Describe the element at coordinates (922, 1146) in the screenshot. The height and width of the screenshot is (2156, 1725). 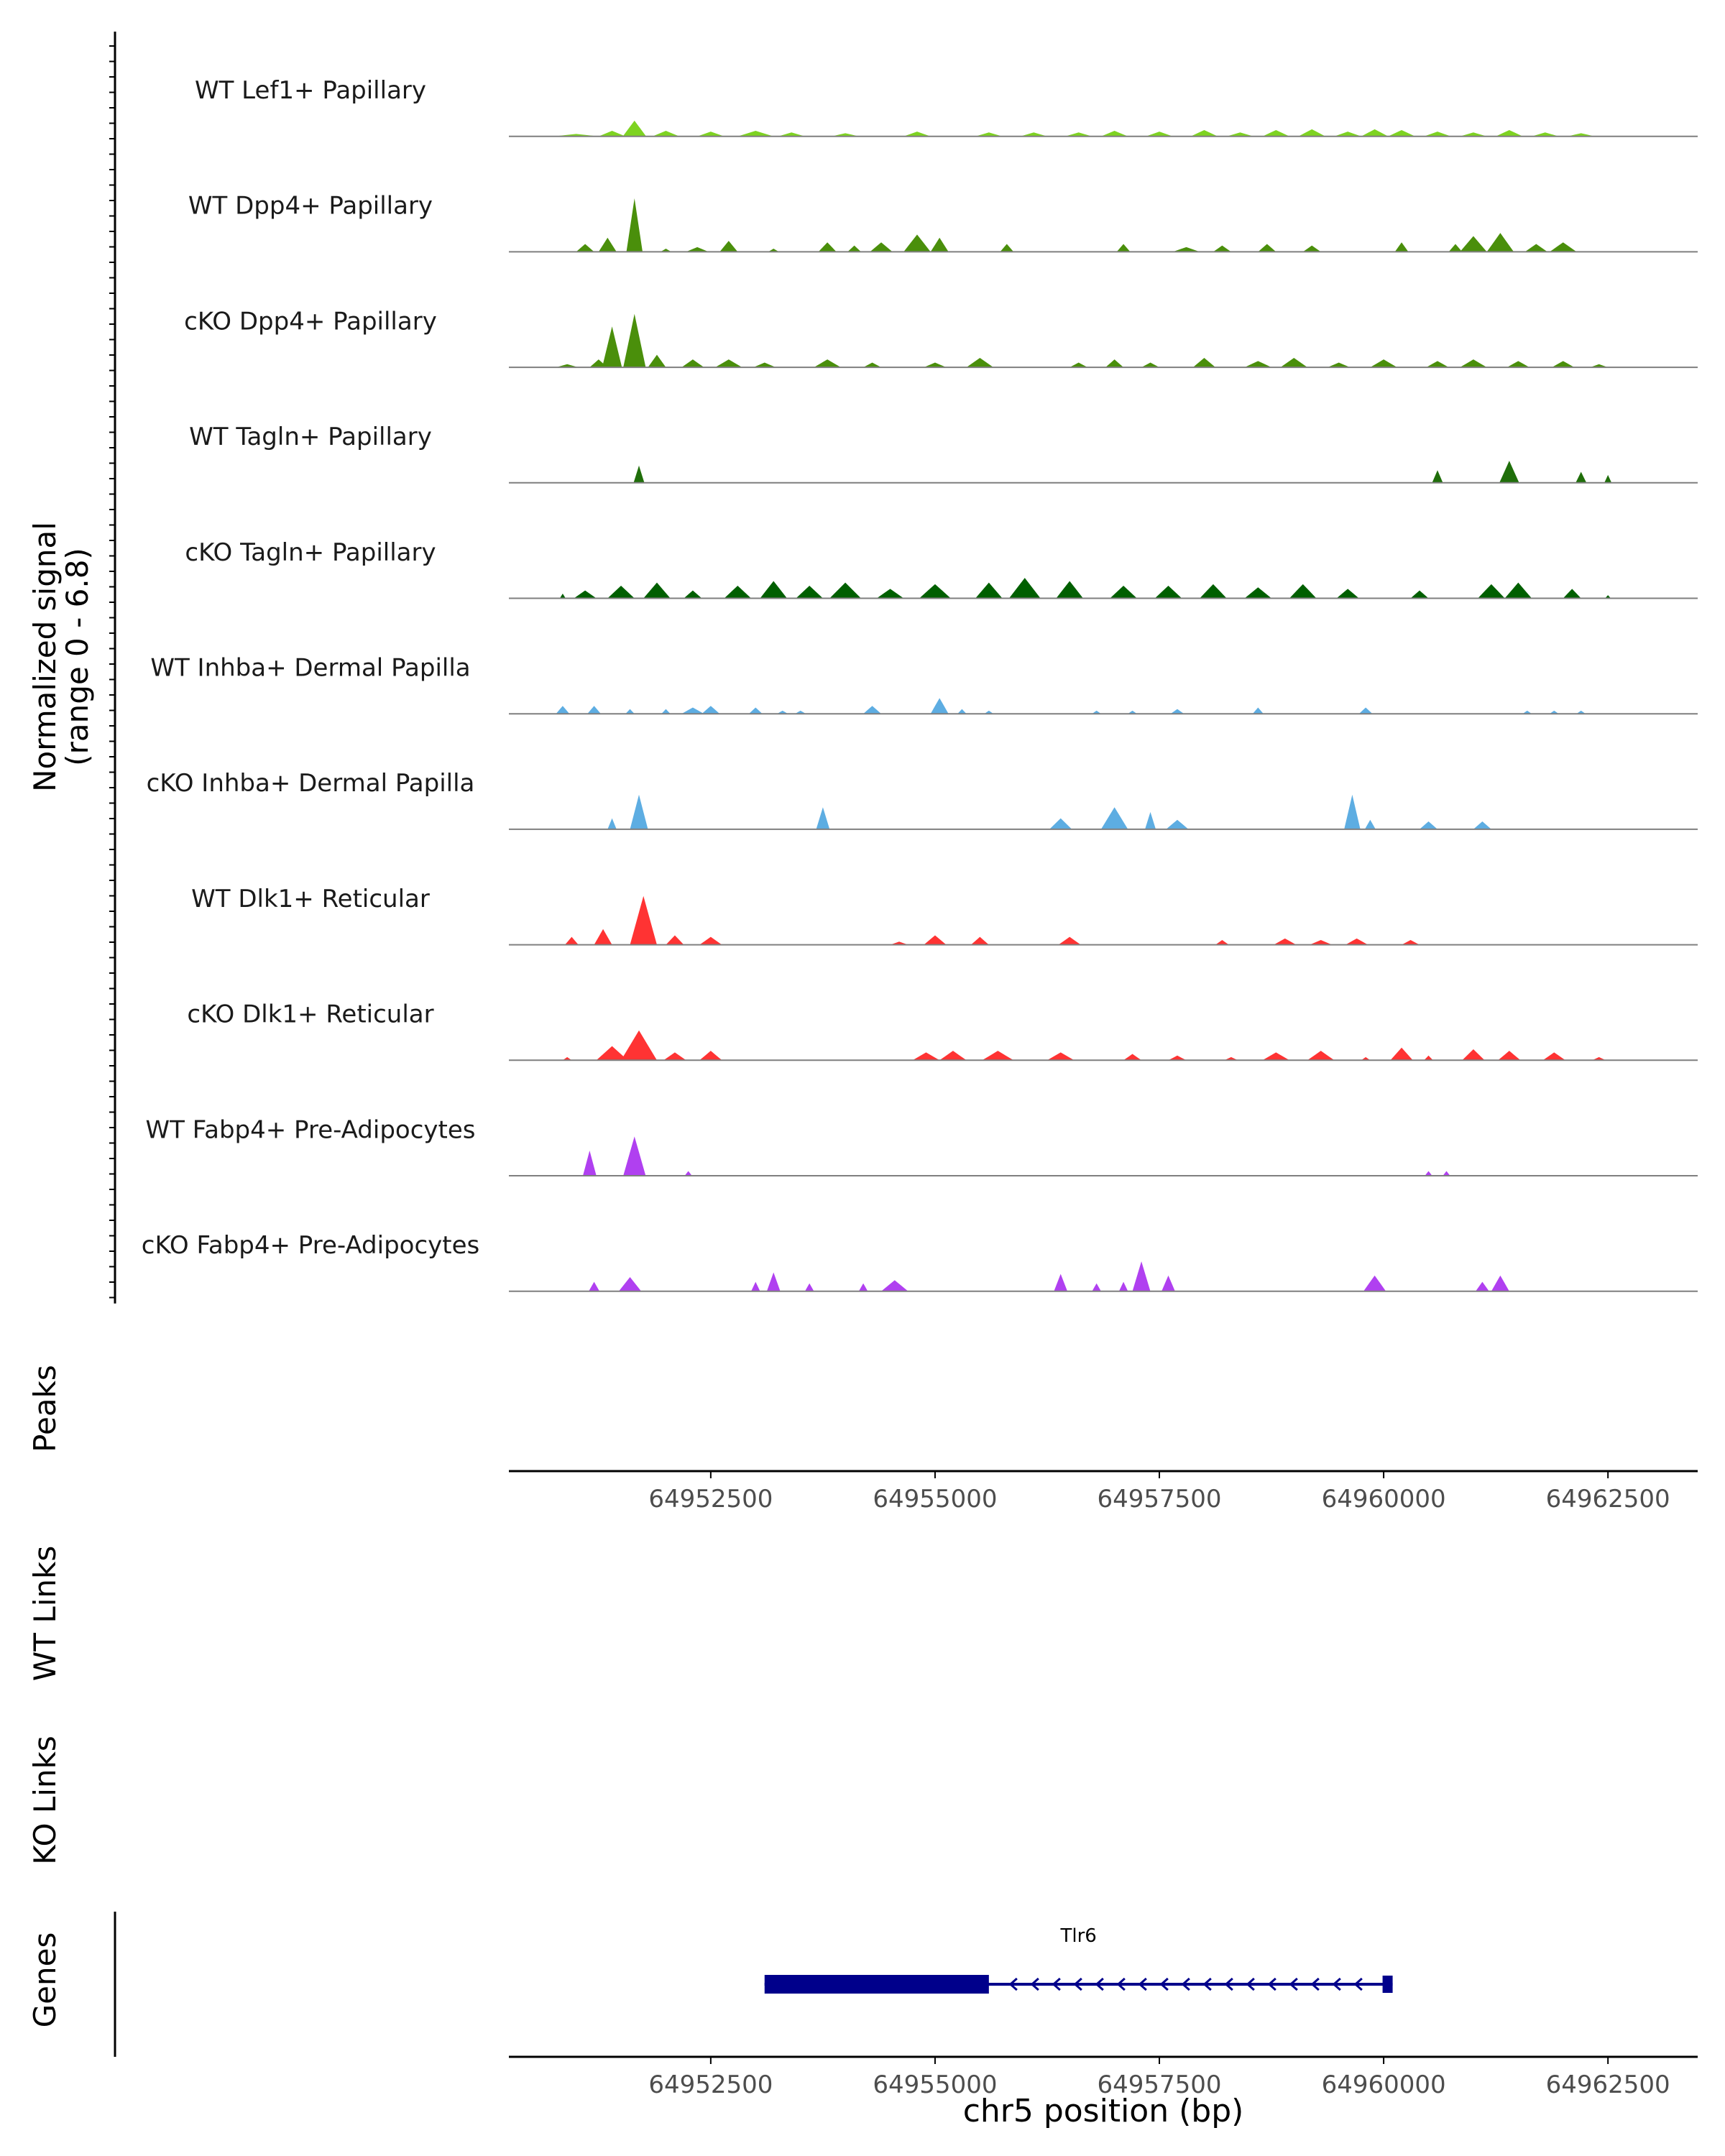
I see `track-9: WT Fabp4+ Pre-Adipocytes` at that location.